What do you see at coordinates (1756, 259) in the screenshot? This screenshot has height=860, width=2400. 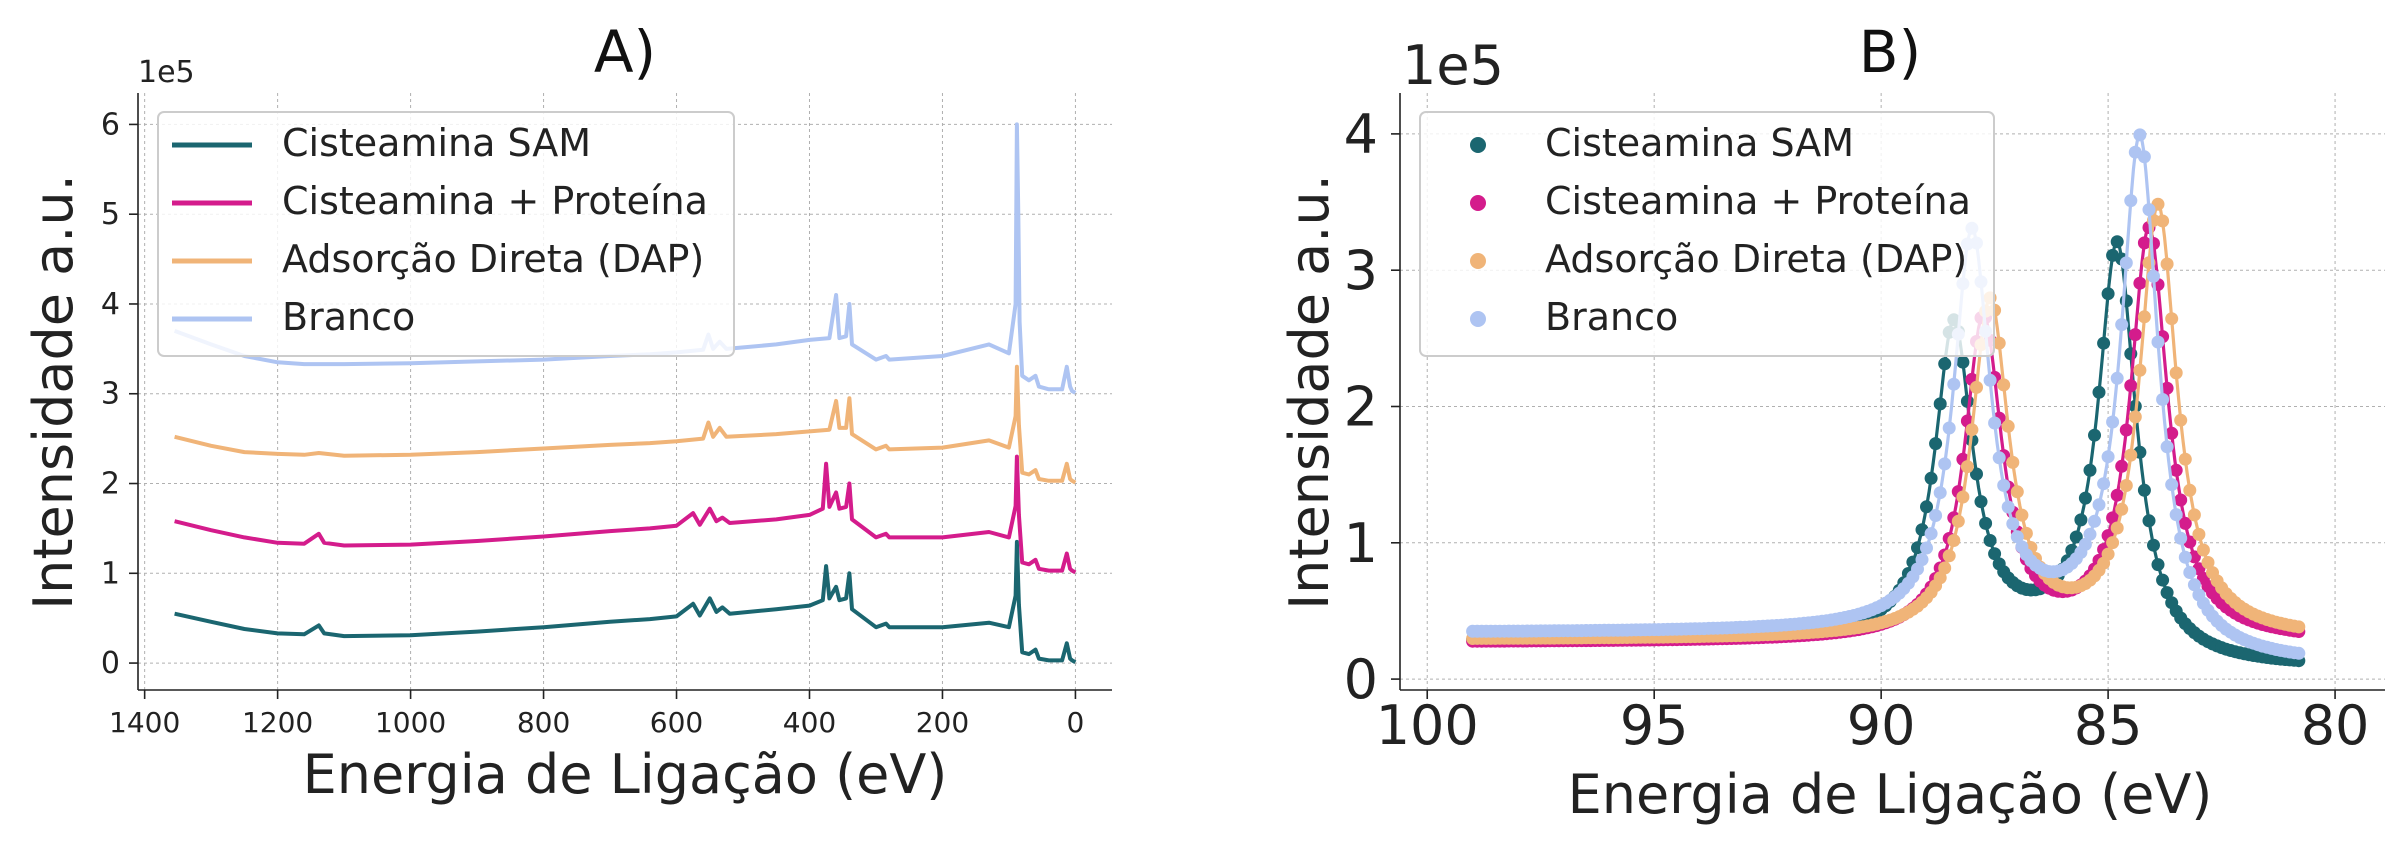 I see `panel-b-legend-label-adsorcao-direta: Adsorção Direta (DAP)` at bounding box center [1756, 259].